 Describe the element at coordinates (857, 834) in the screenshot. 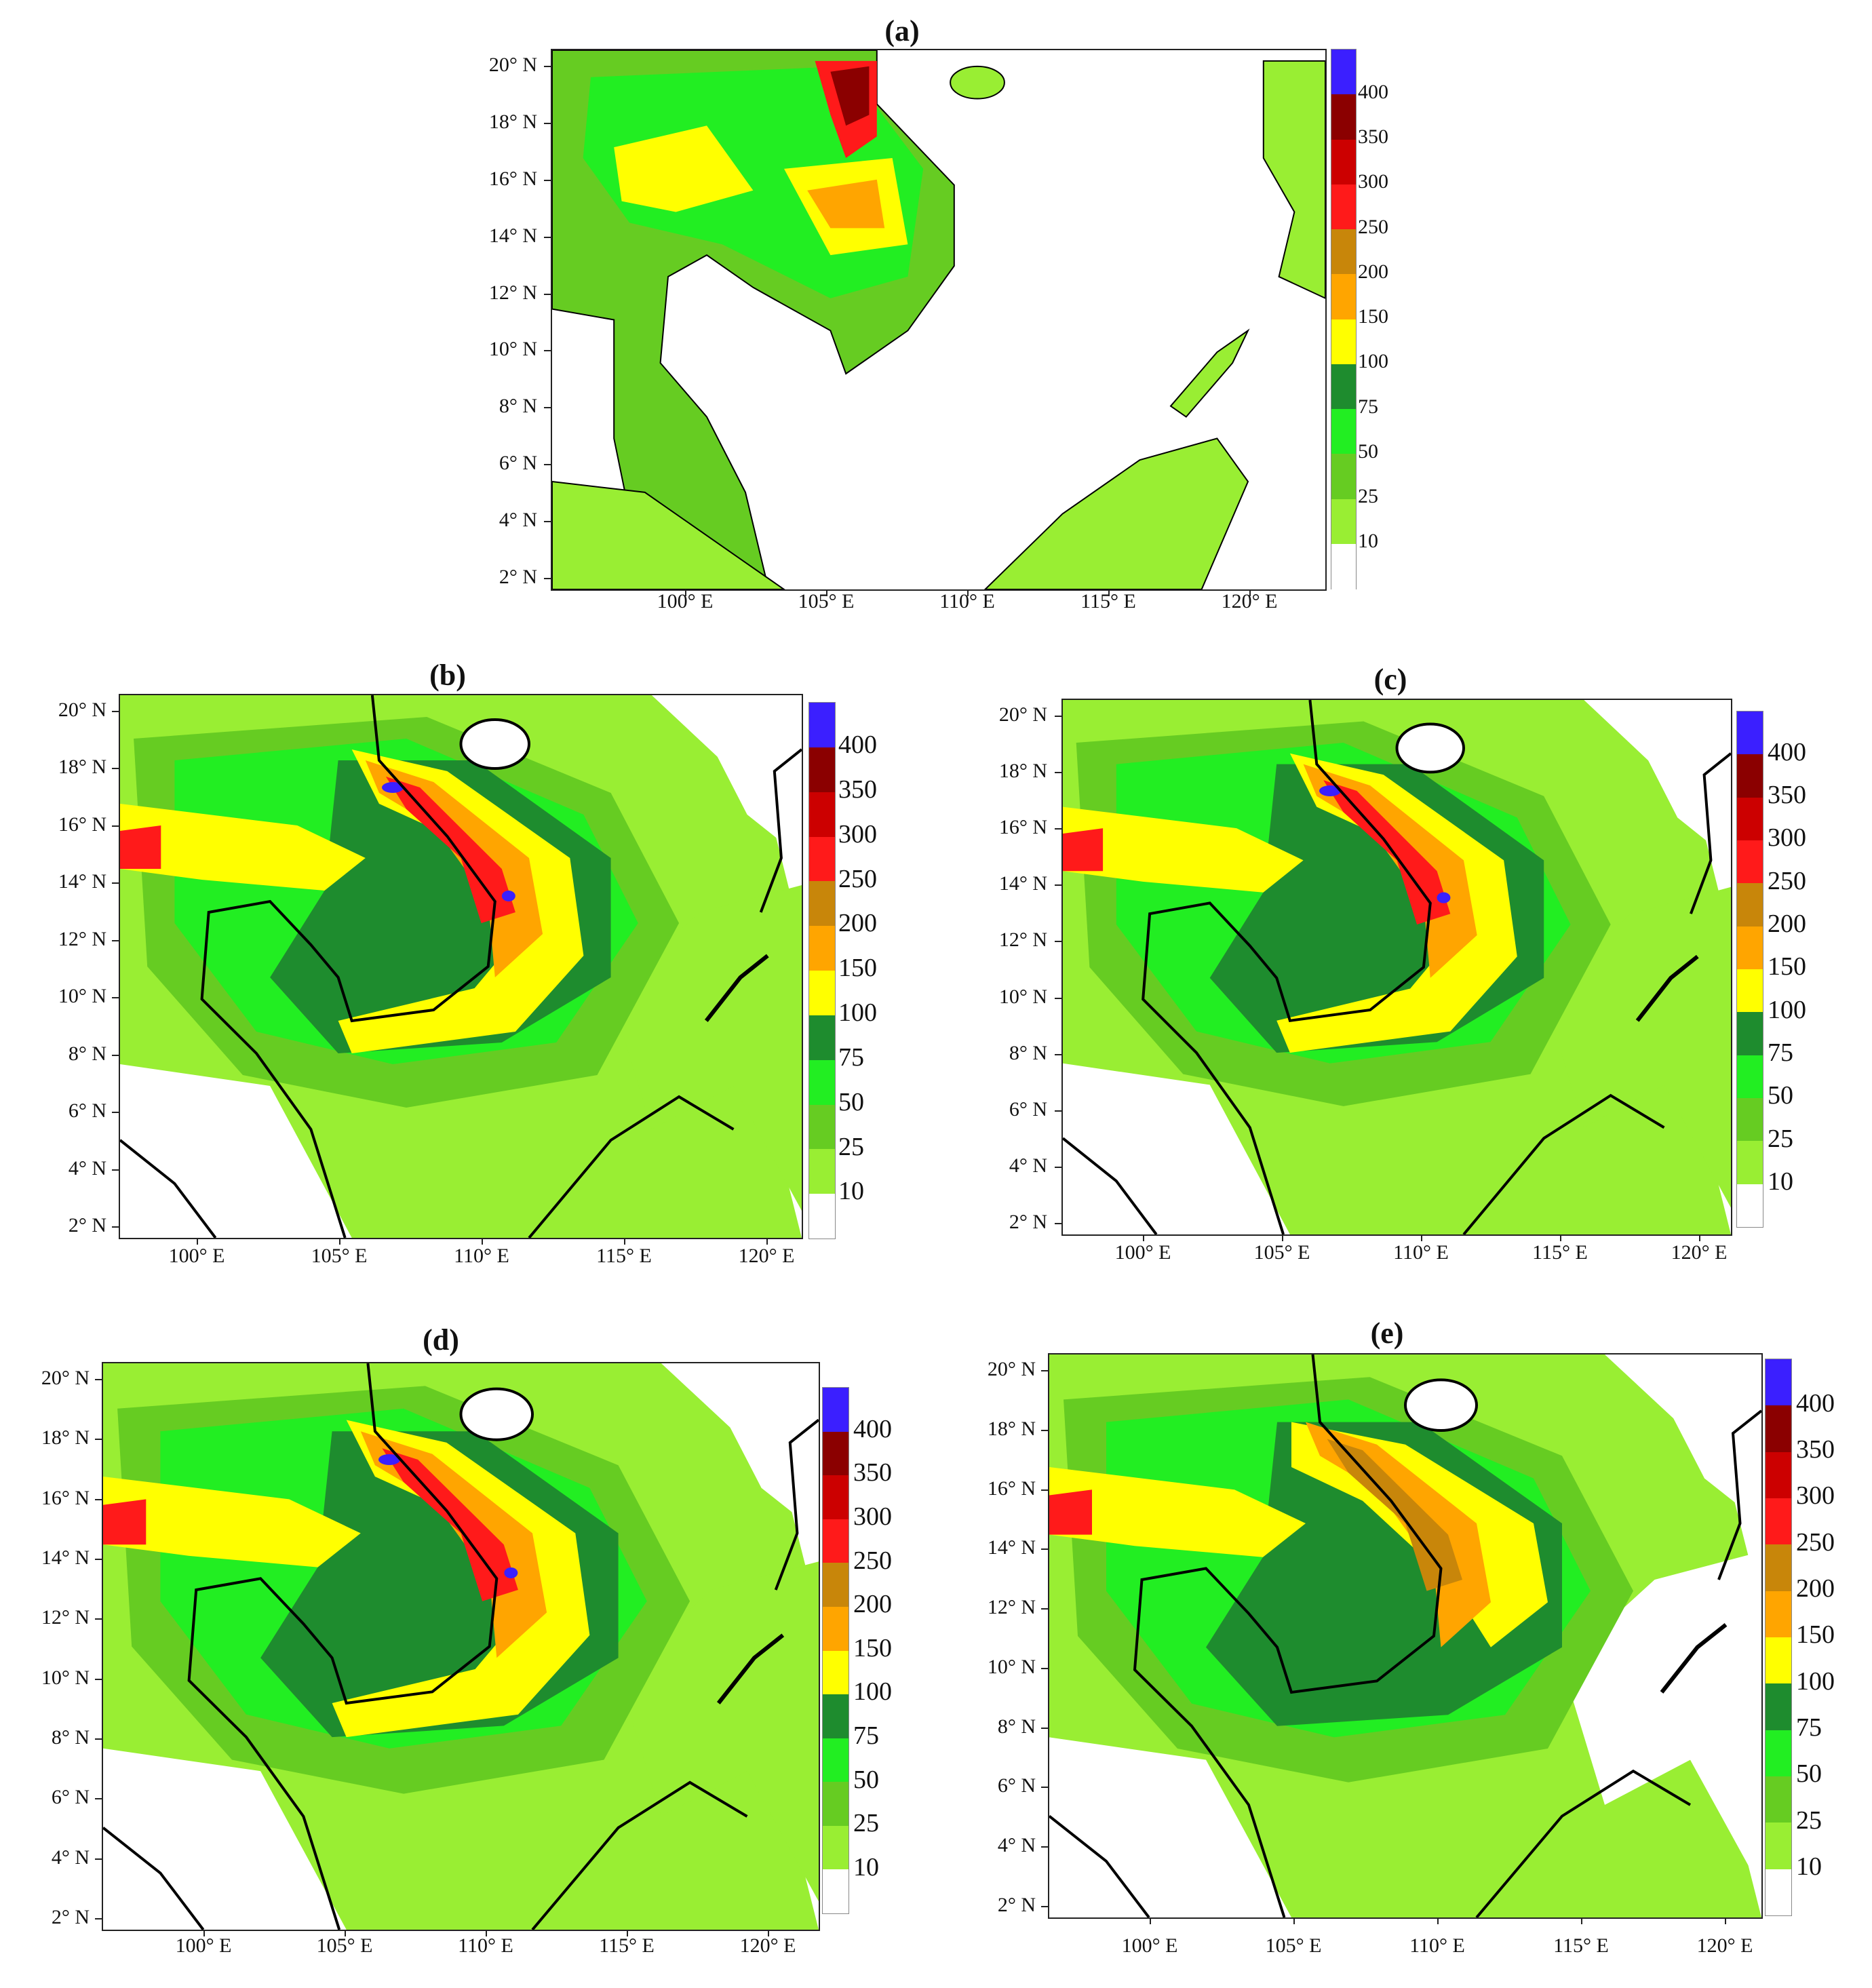

I see `colorbar-label: 300` at that location.